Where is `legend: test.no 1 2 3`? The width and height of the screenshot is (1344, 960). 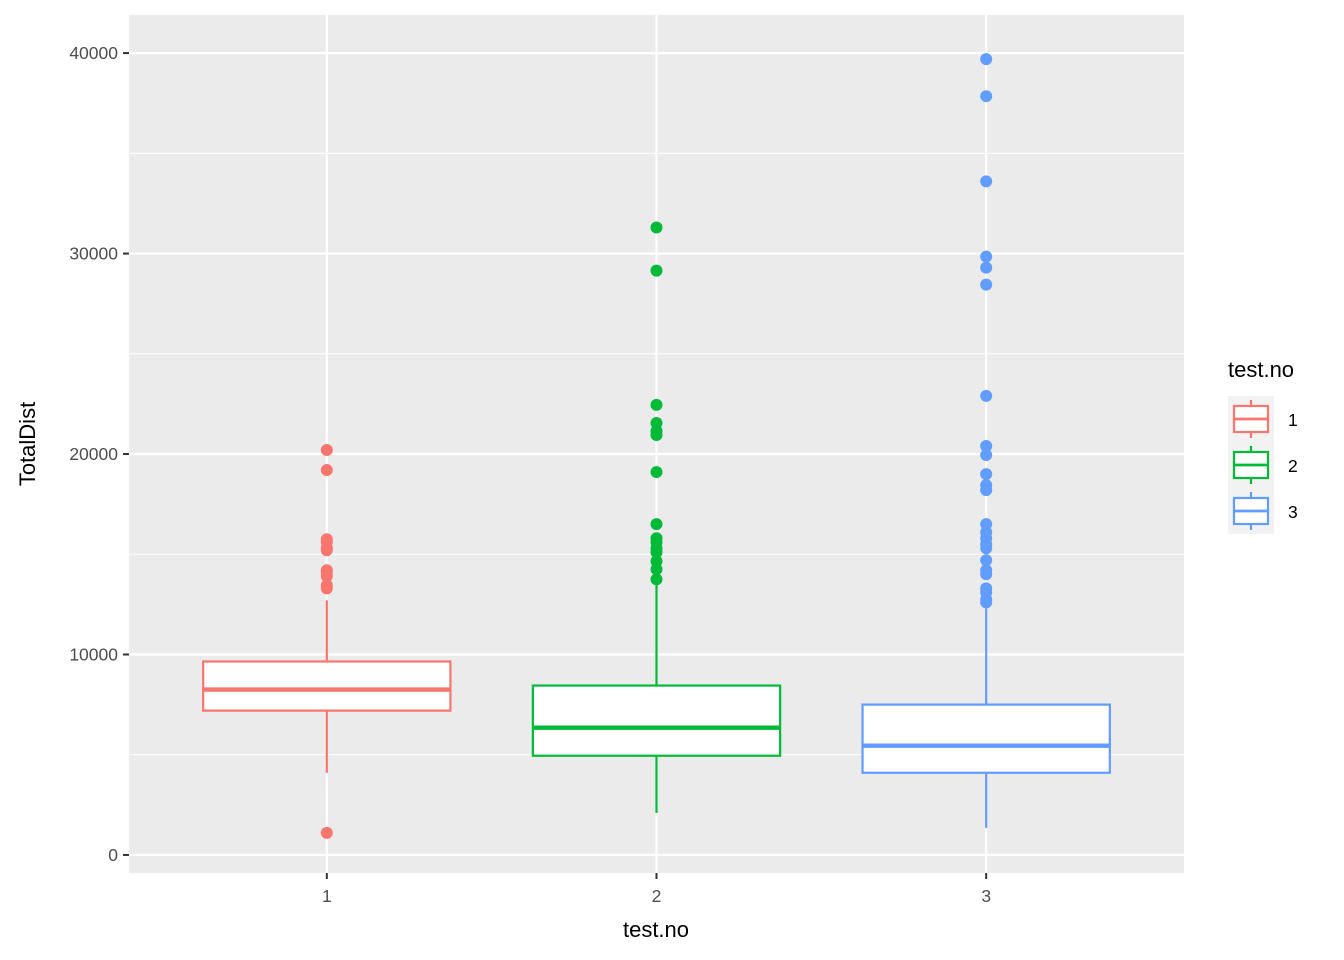 legend: test.no 1 2 3 is located at coordinates (1263, 445).